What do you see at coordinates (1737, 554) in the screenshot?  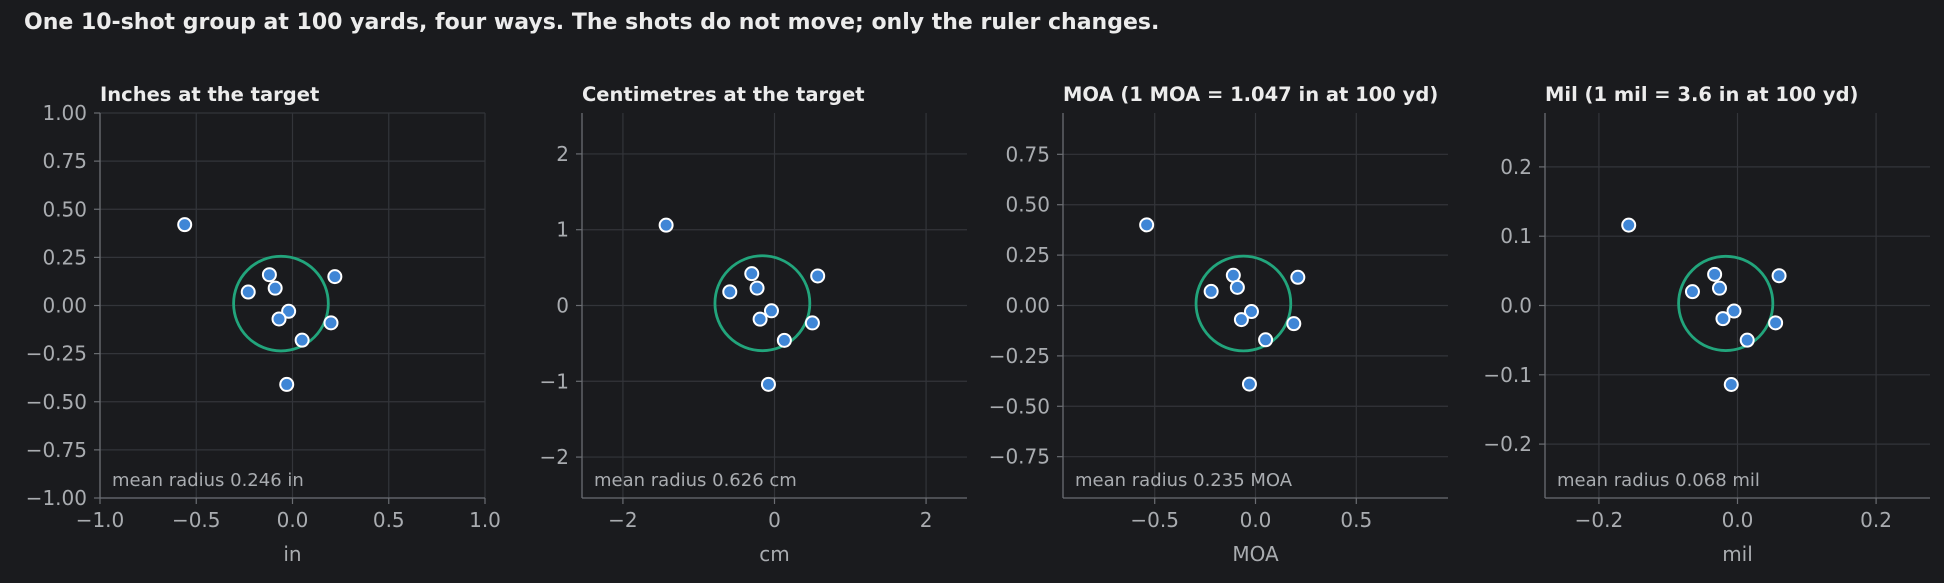 I see `x-axis-label: mil` at bounding box center [1737, 554].